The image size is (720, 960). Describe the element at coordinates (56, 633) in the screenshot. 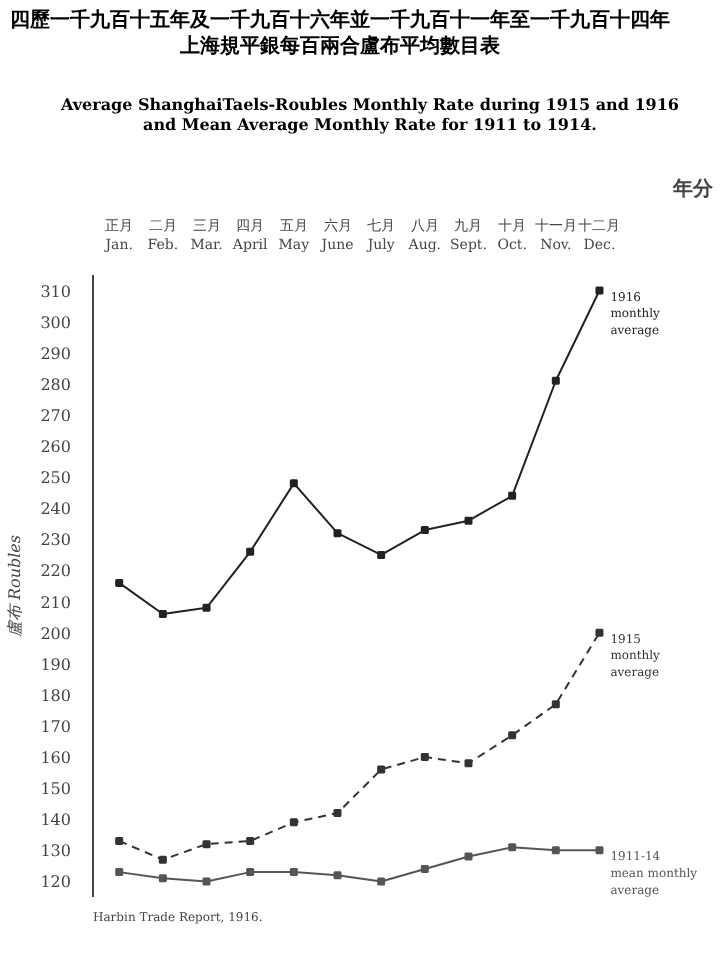

I see `y-tick-label: 200` at that location.